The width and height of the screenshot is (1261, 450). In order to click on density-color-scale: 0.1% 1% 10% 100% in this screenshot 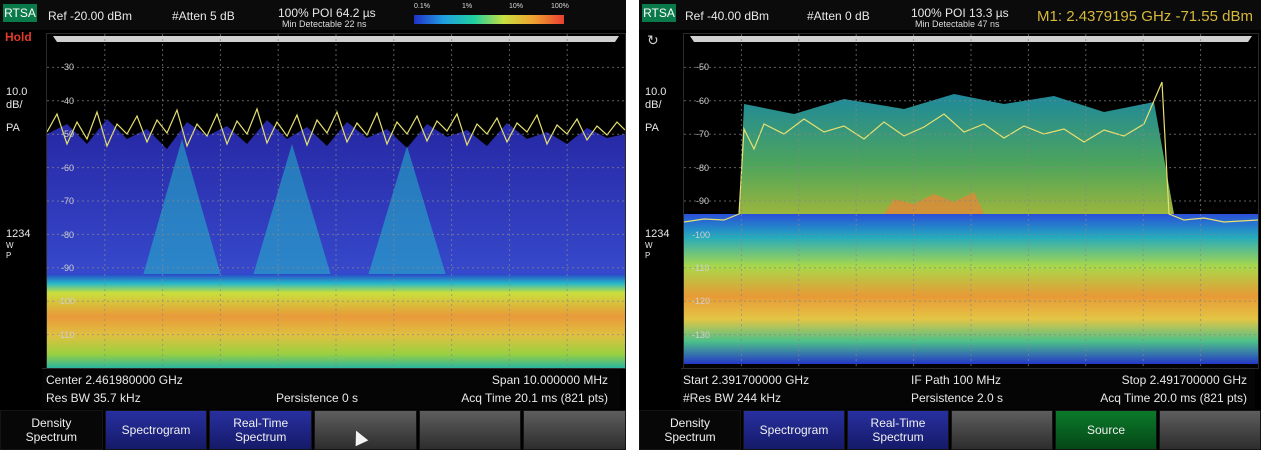, I will do `click(491, 14)`.